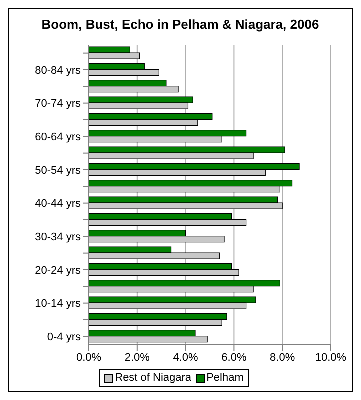 The width and height of the screenshot is (361, 400). What do you see at coordinates (58, 170) in the screenshot?
I see `y-tick-label: 50-54 yrs` at bounding box center [58, 170].